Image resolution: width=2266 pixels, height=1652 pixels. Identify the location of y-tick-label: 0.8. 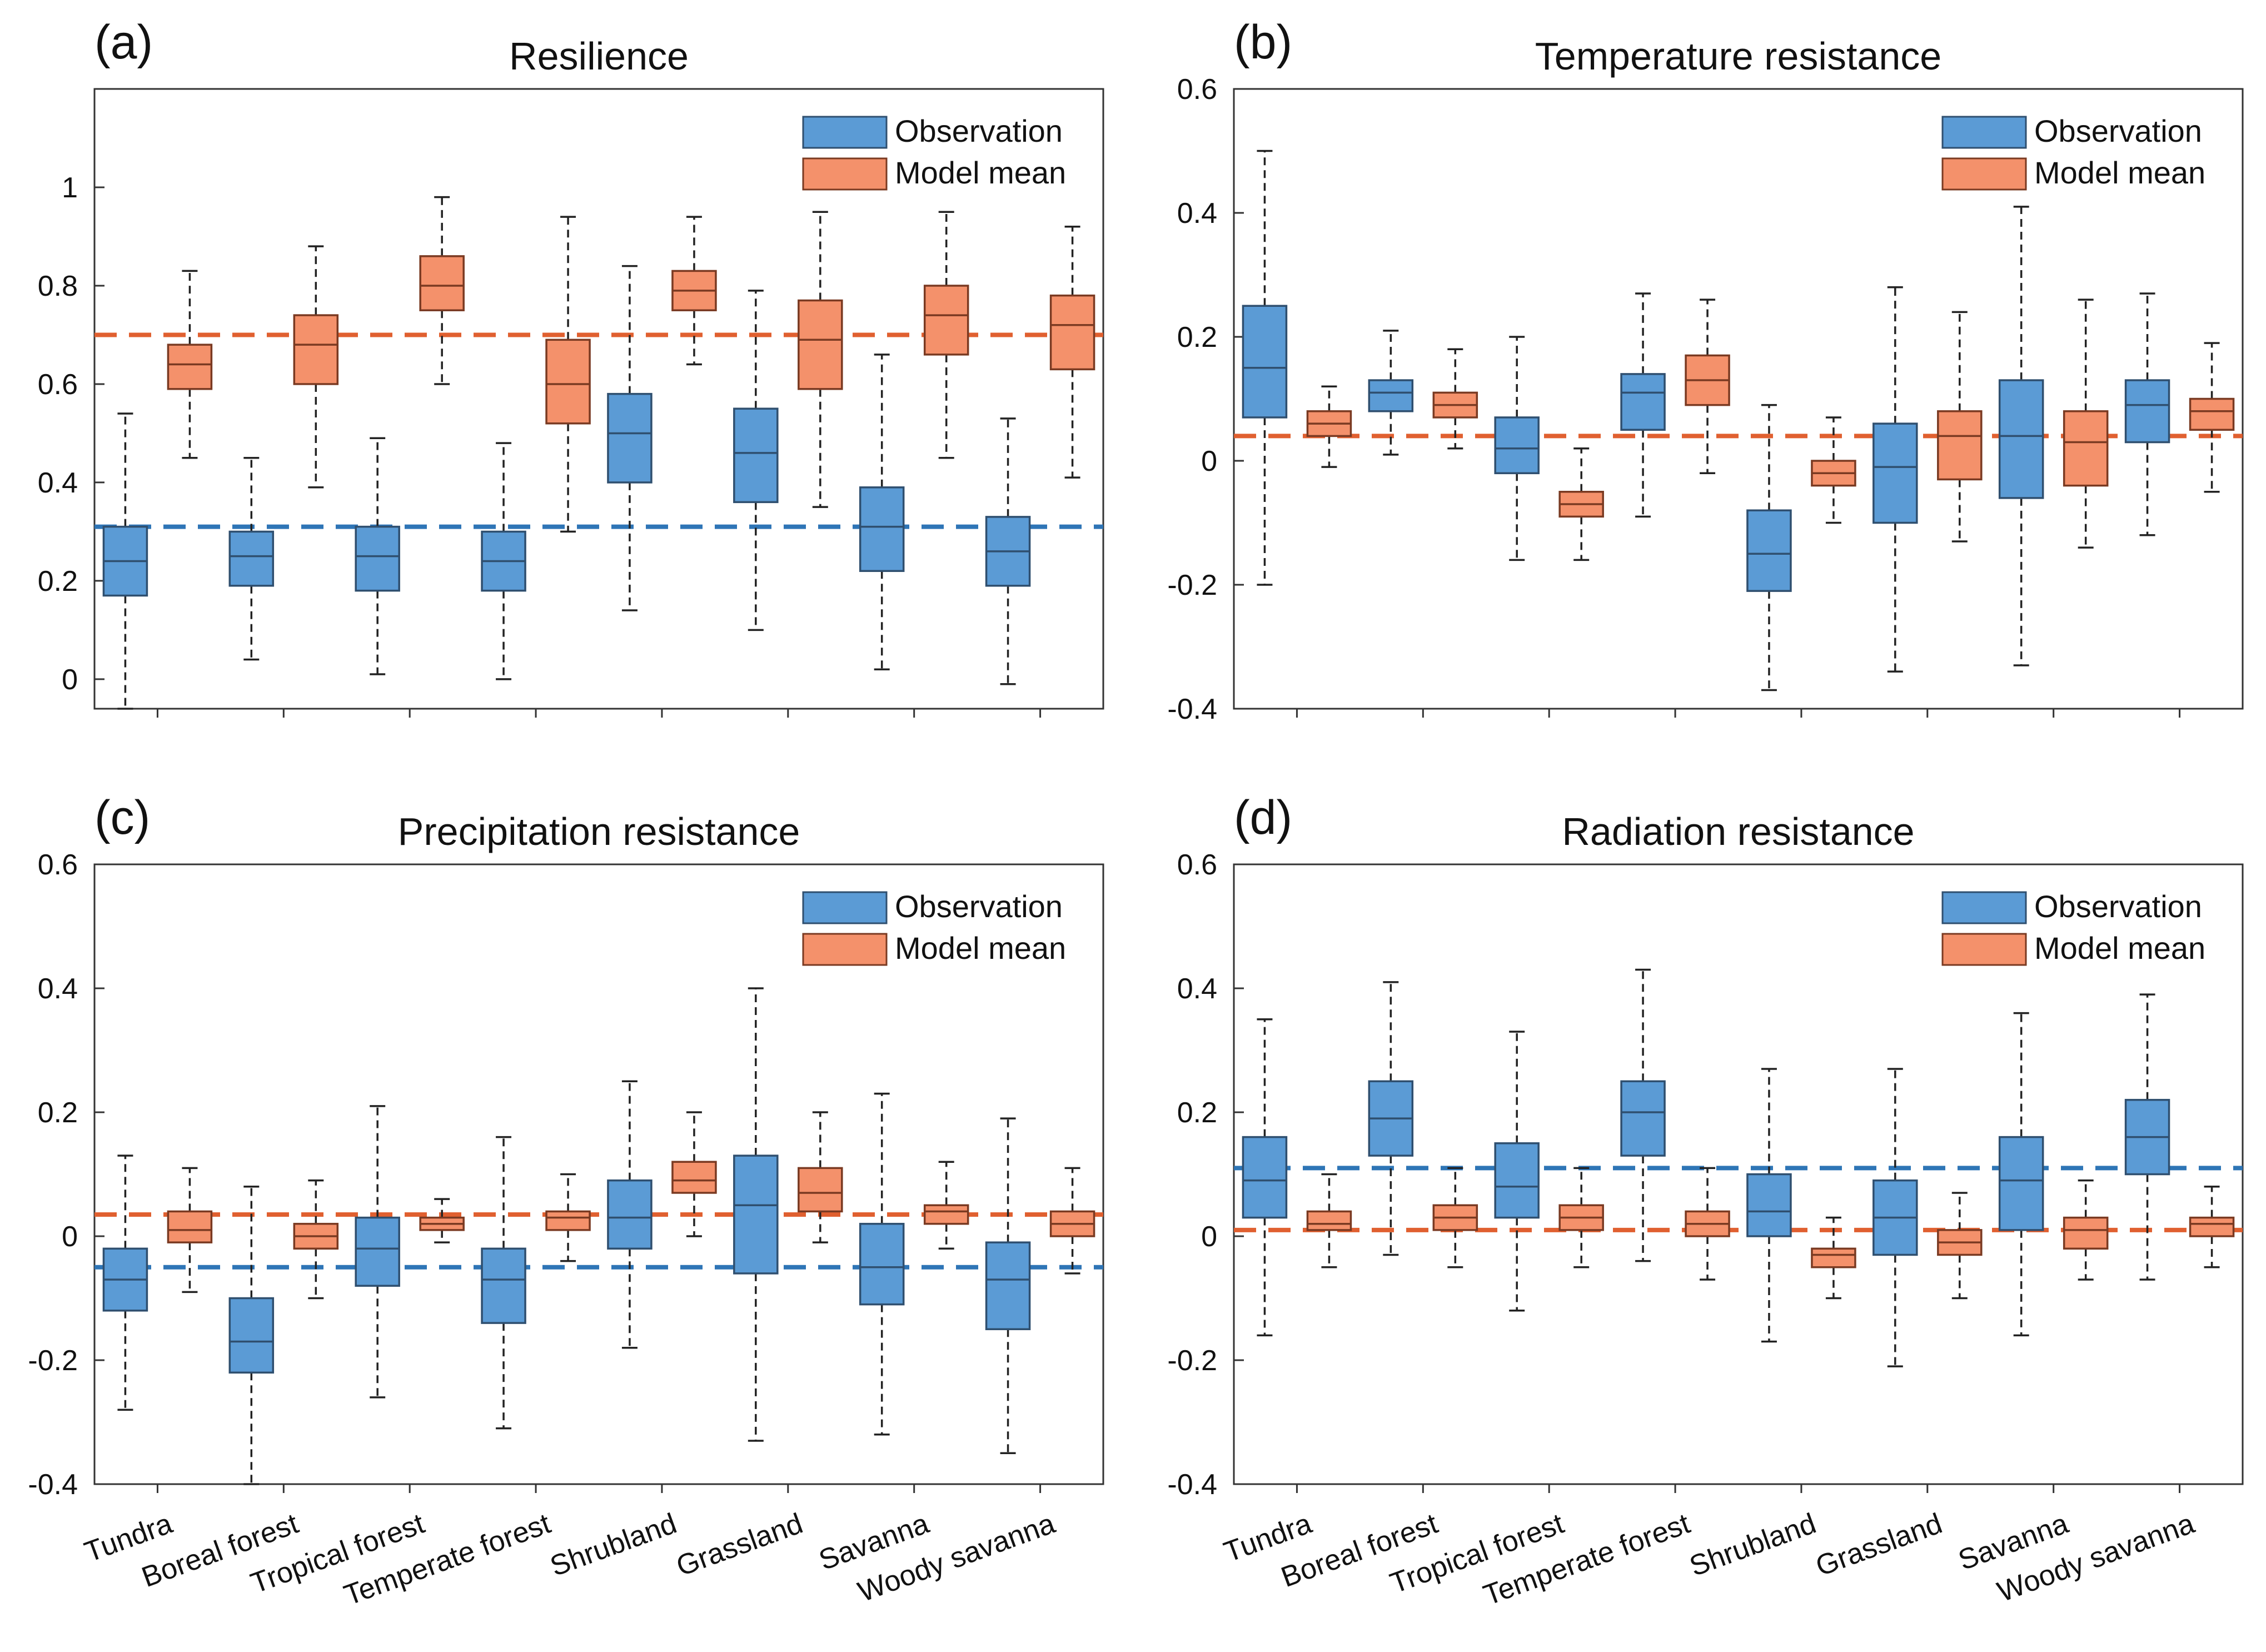
(58, 286).